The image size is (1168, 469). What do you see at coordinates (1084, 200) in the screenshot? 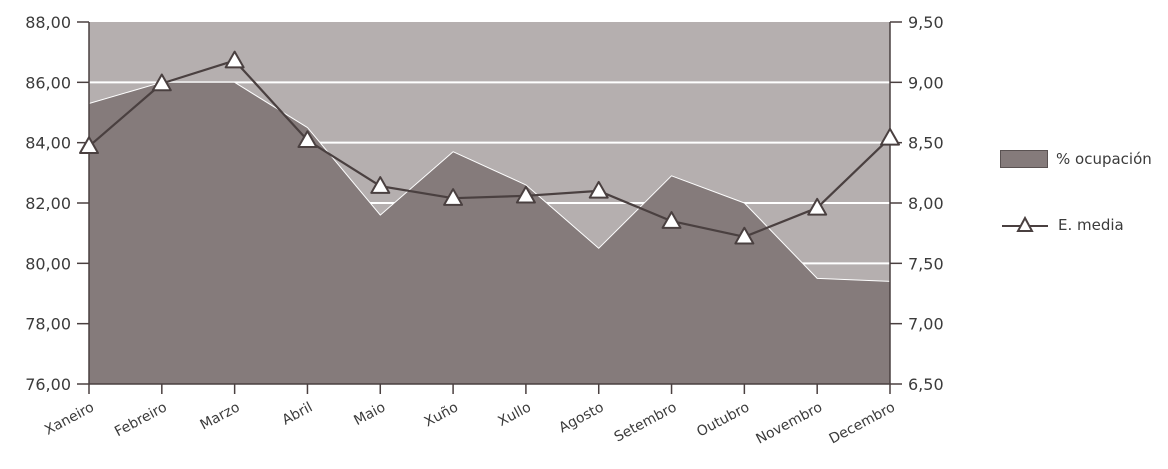
I see `legend: % ocupación E. media` at bounding box center [1084, 200].